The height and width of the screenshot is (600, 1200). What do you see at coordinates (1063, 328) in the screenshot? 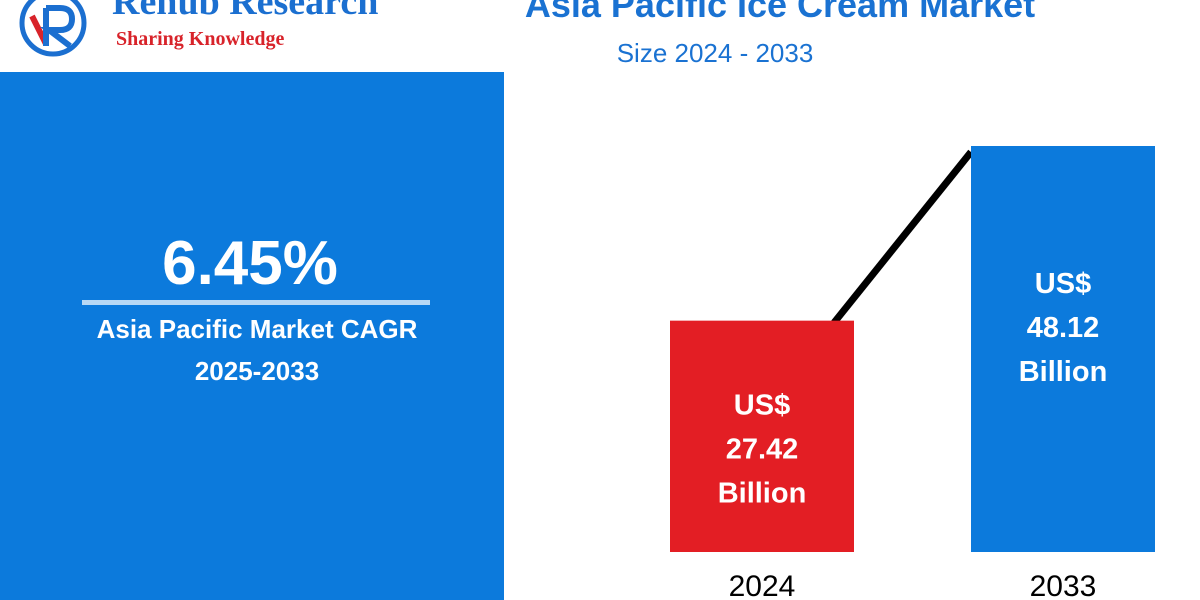
I see `bar-value-label: 48.12` at bounding box center [1063, 328].